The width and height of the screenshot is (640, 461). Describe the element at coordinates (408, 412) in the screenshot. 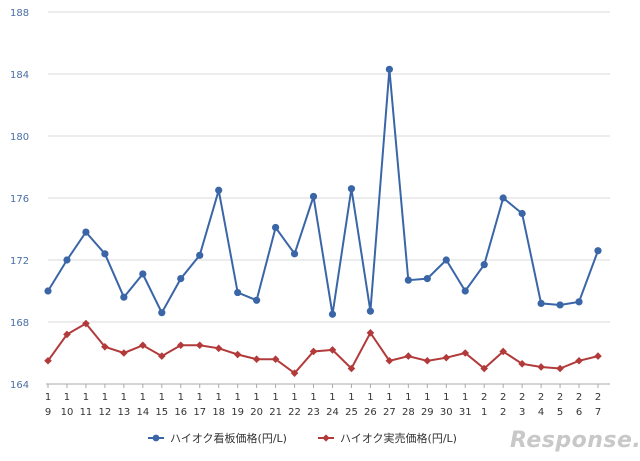

I see `x-tick-label-day: 28` at that location.